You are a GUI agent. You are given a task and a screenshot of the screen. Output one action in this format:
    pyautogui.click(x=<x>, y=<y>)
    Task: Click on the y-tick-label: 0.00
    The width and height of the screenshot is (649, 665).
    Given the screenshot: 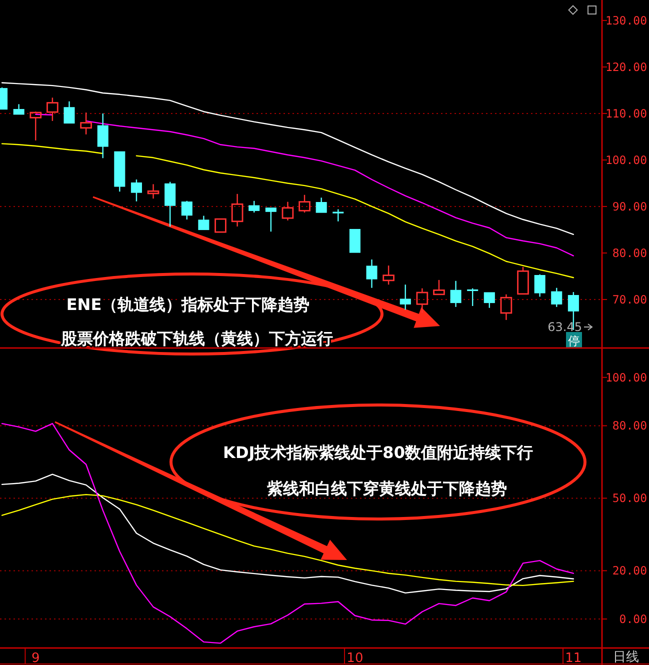 What is the action you would take?
    pyautogui.click(x=633, y=619)
    